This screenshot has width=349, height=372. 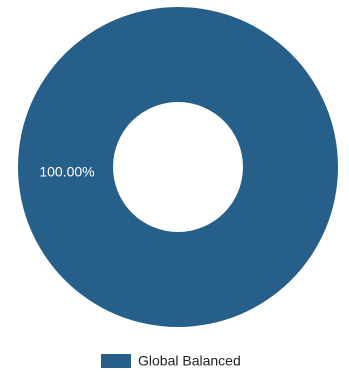 I want to click on legend: Global Balanced, so click(x=171, y=361).